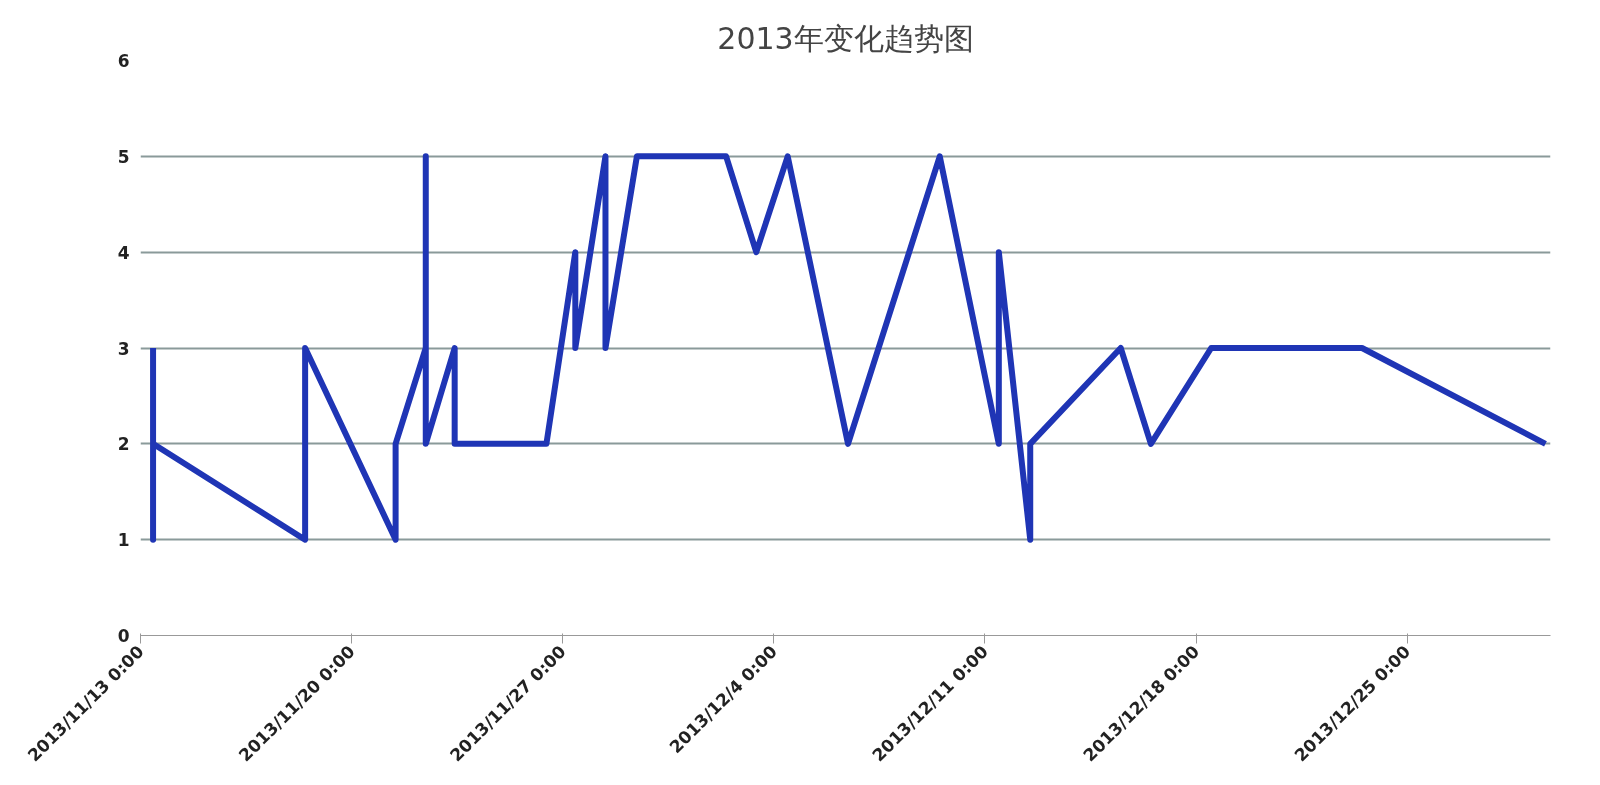 This screenshot has height=785, width=1600. What do you see at coordinates (123, 252) in the screenshot?
I see `y-tick-label: 4` at bounding box center [123, 252].